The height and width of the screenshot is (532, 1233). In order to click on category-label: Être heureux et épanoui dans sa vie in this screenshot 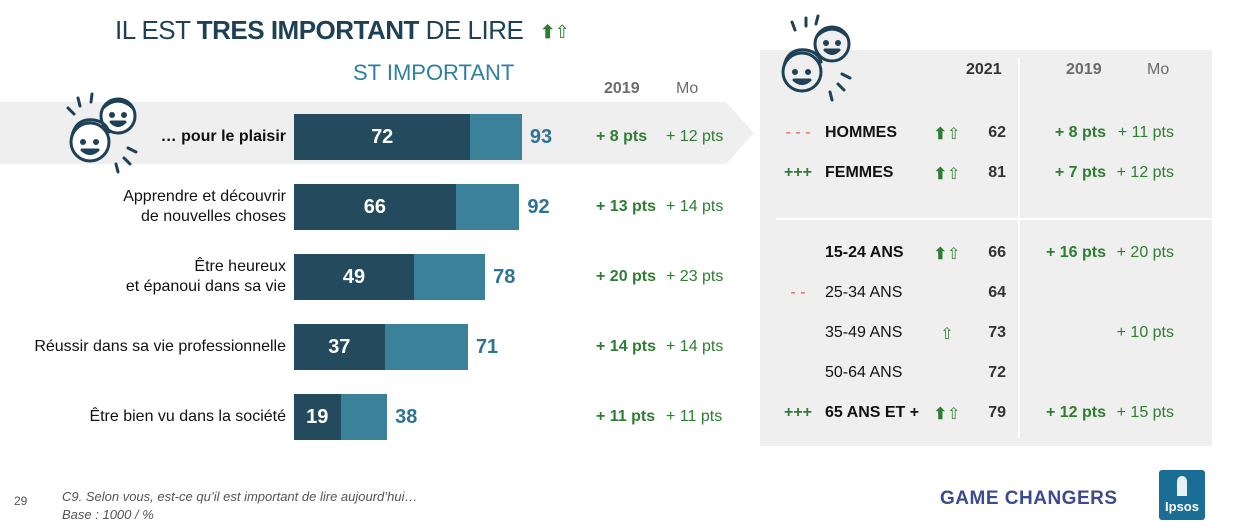, I will do `click(205, 276)`.